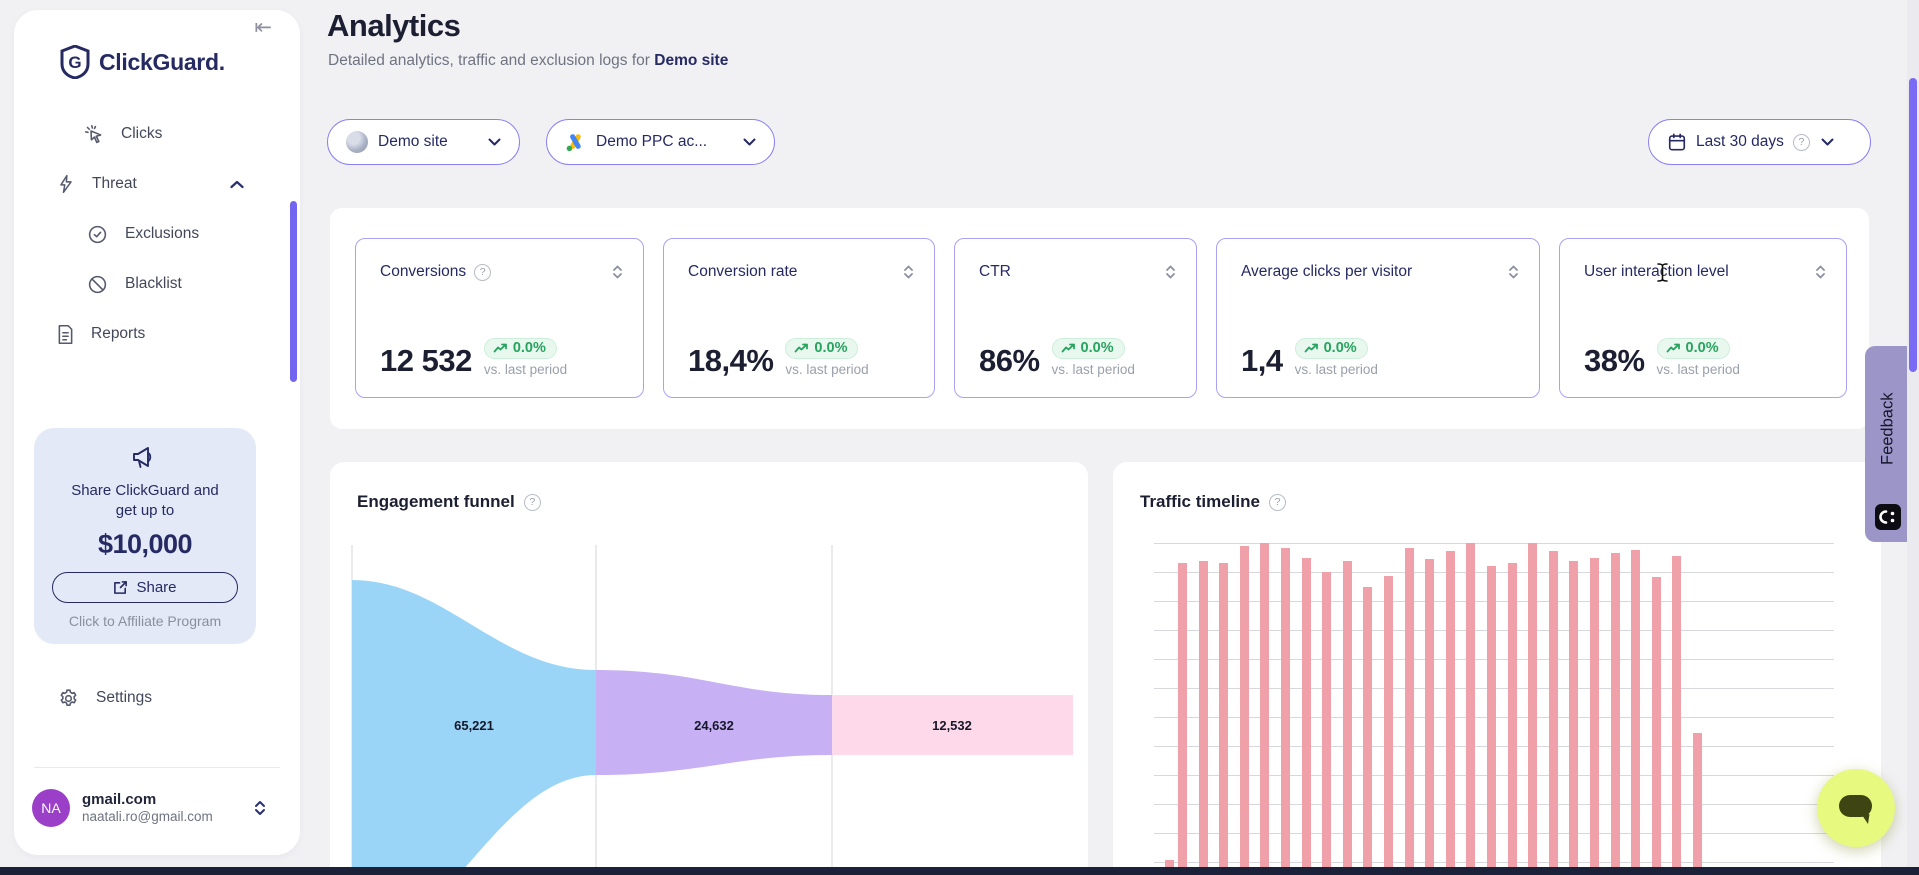 The width and height of the screenshot is (1919, 875). What do you see at coordinates (124, 697) in the screenshot?
I see `sidebar-item-label: Settings` at bounding box center [124, 697].